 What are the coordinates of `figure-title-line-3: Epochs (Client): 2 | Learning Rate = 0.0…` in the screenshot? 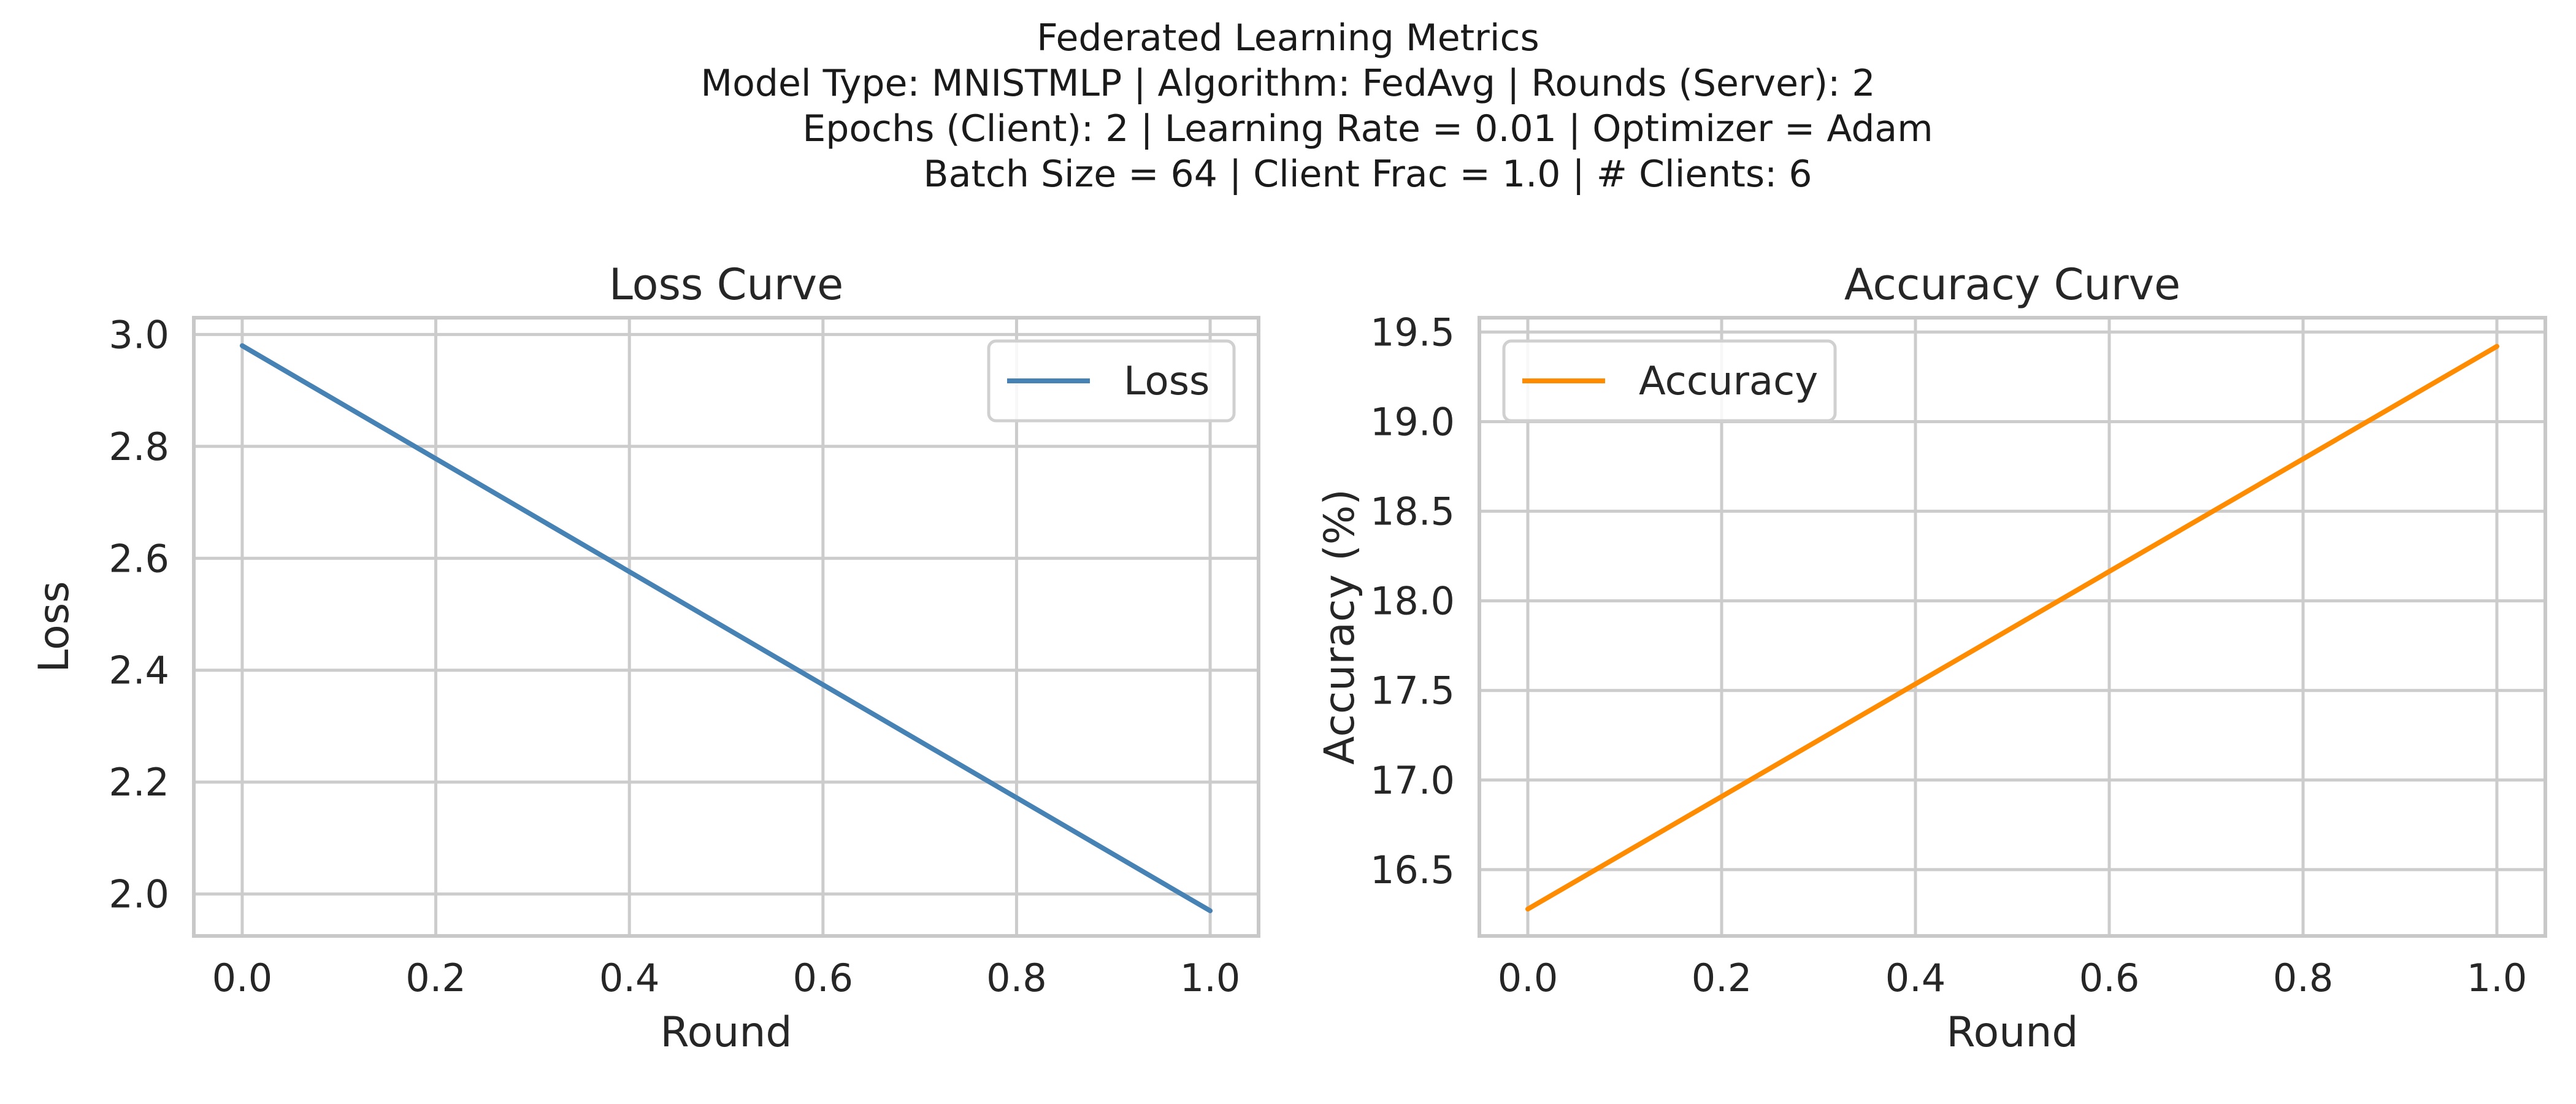 It's located at (1367, 128).